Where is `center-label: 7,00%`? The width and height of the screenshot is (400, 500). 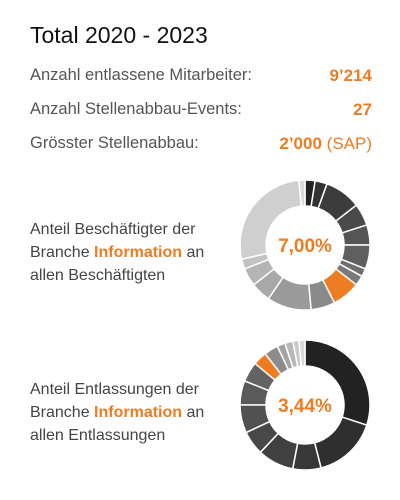 center-label: 7,00% is located at coordinates (305, 246).